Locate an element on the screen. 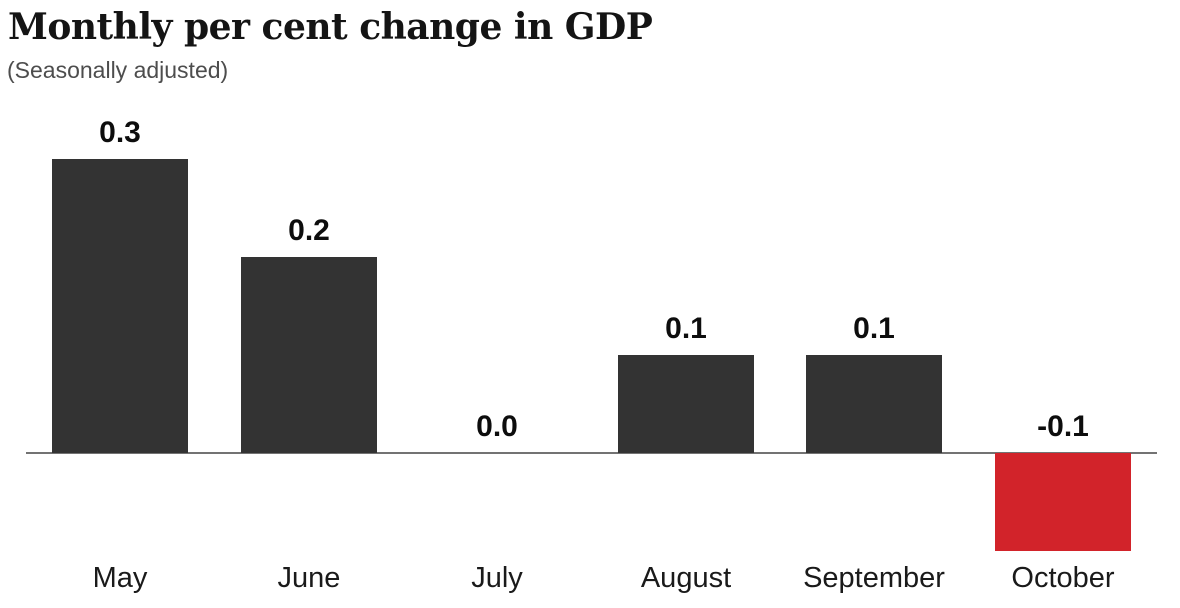 Image resolution: width=1180 pixels, height=608 pixels. x-tick-label-september: September is located at coordinates (874, 578).